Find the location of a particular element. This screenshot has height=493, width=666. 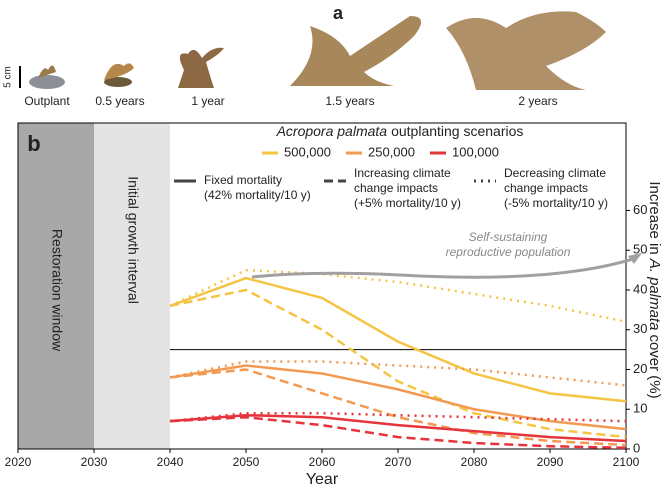

y-axis-title-part: cover (%) is located at coordinates (654, 366).